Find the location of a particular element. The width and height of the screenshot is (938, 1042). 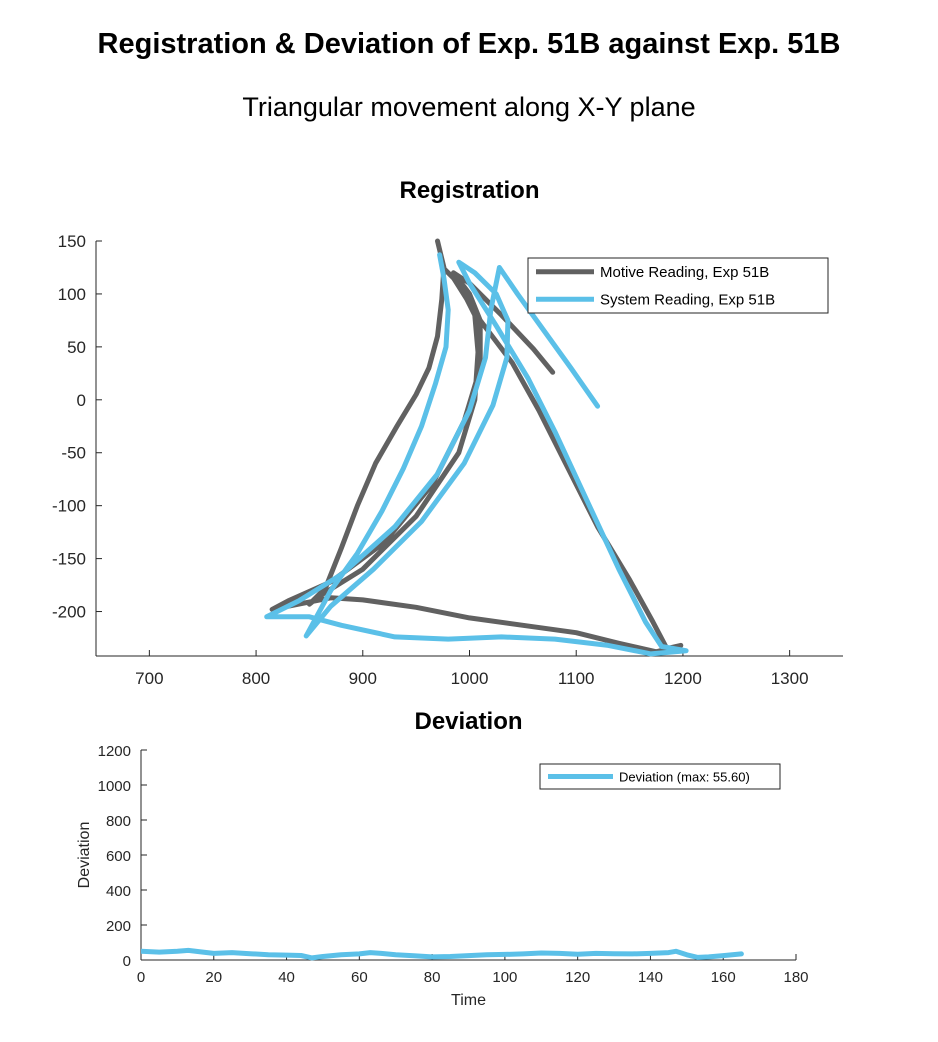

deviation-y-tick-label: 800 is located at coordinates (118, 821).